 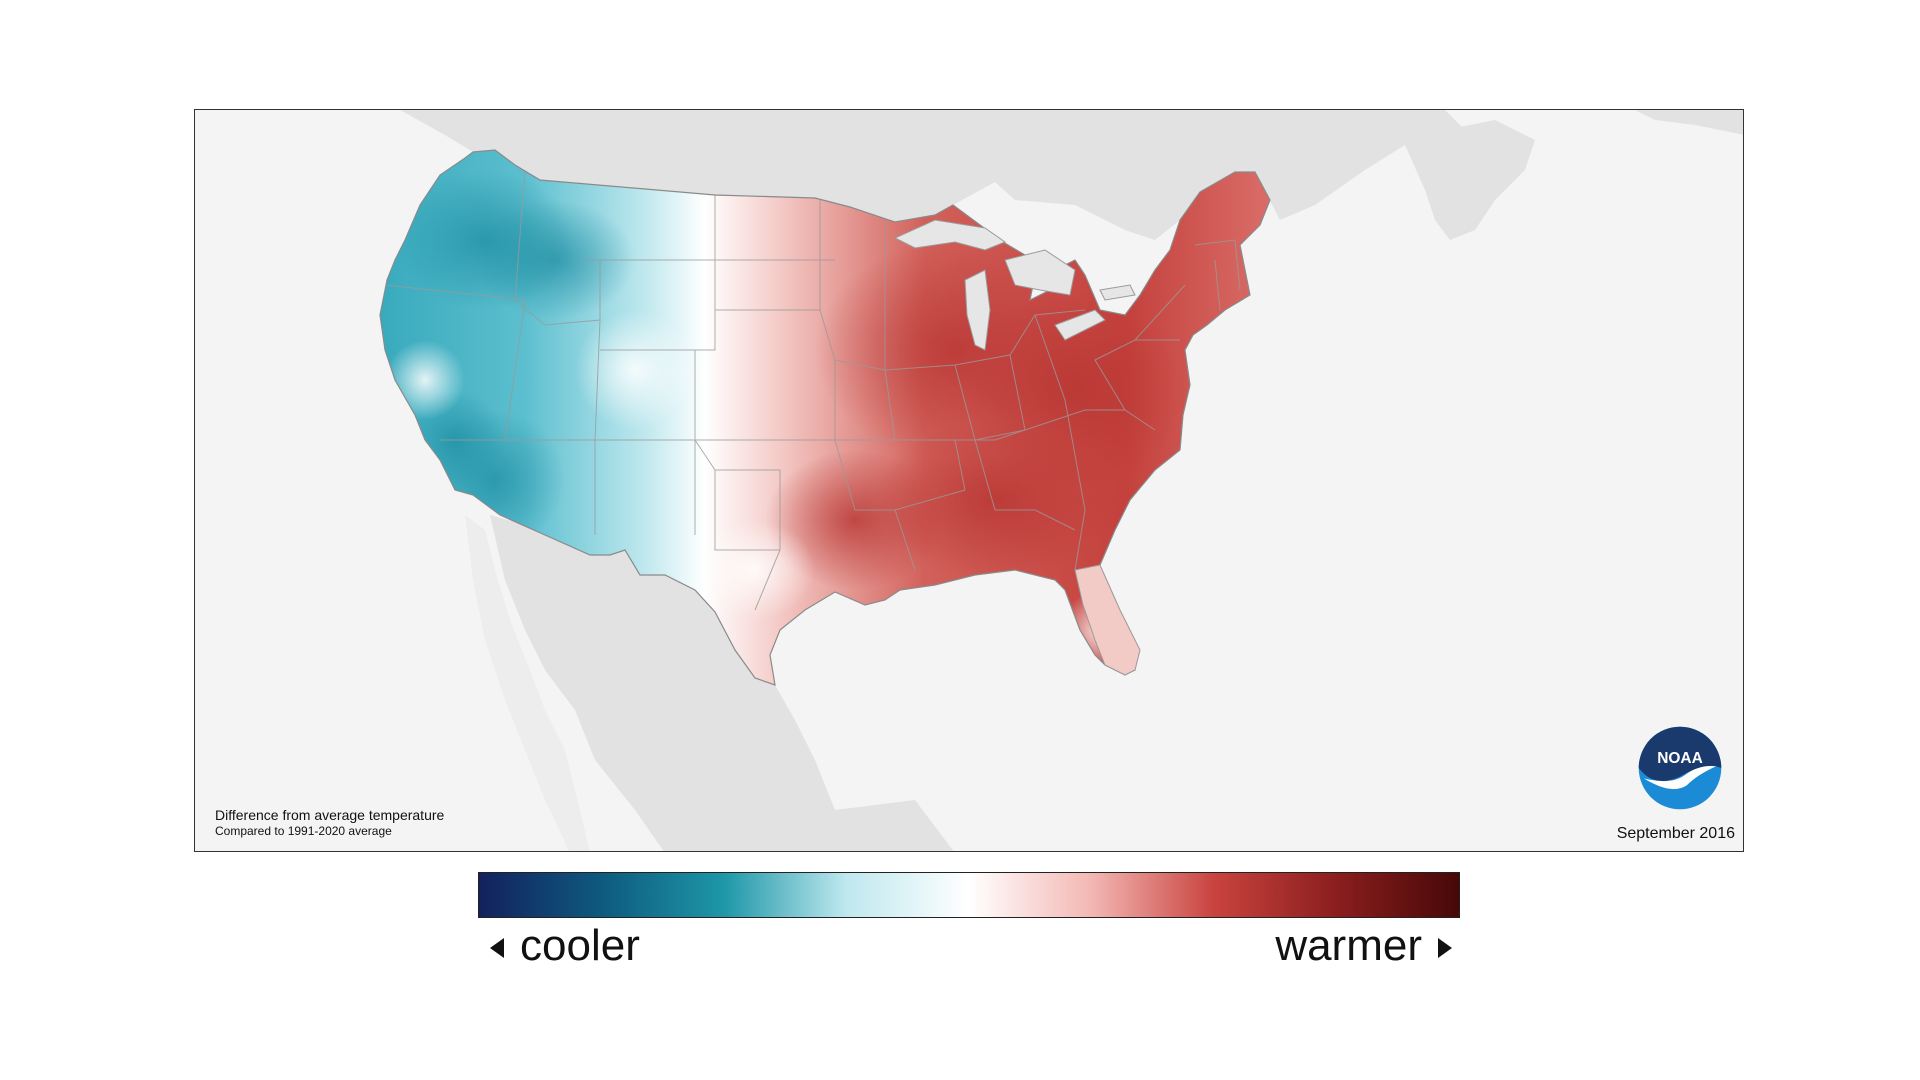 I want to click on caption-title: Difference from average temperature, so click(x=330, y=814).